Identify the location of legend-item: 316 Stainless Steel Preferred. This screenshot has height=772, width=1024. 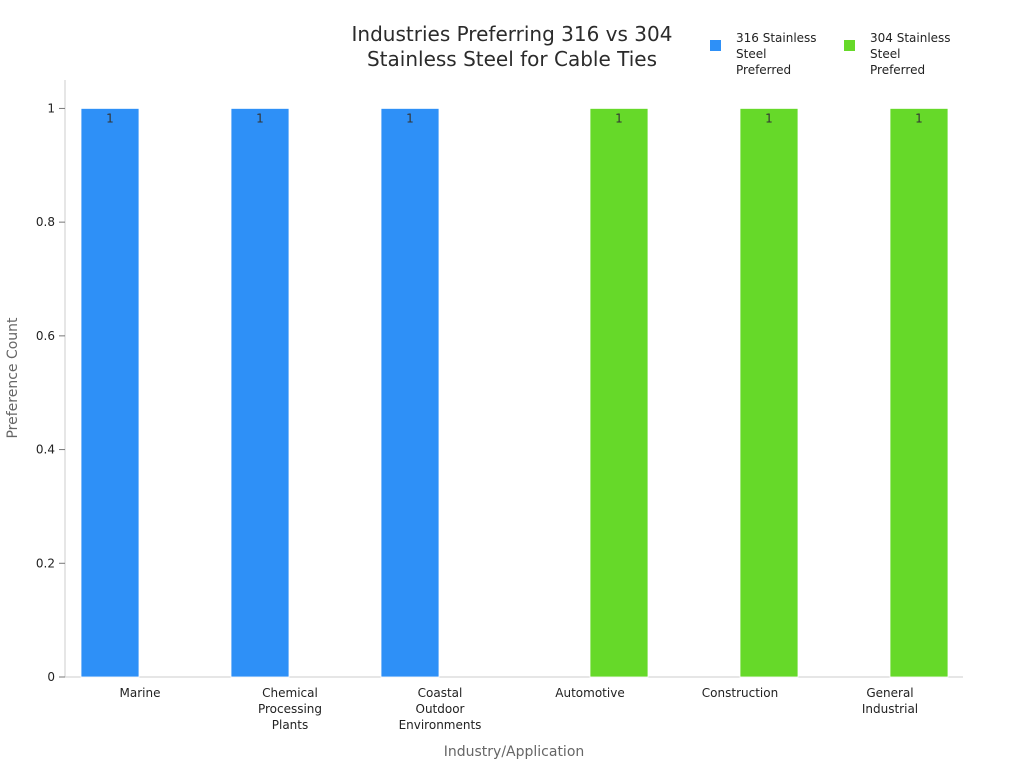
(763, 54).